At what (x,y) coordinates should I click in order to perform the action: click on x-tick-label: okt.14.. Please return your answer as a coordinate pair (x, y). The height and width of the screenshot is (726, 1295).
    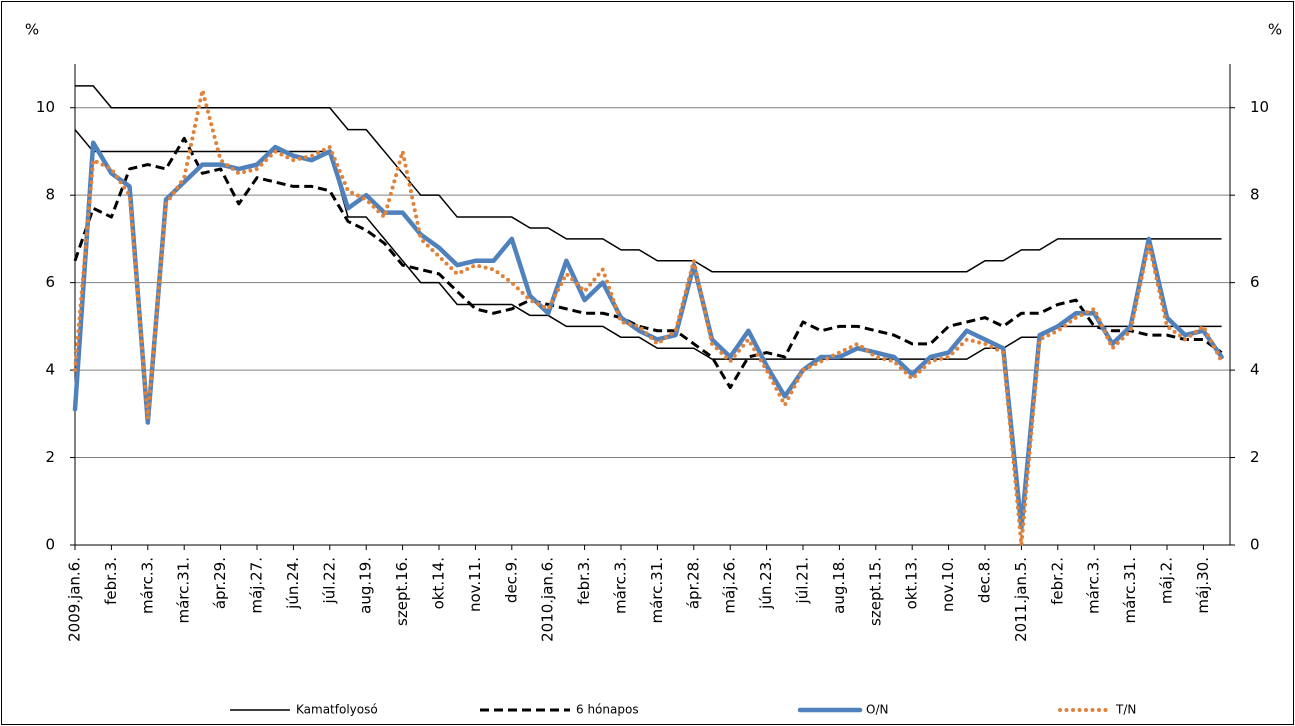
    Looking at the image, I should click on (439, 583).